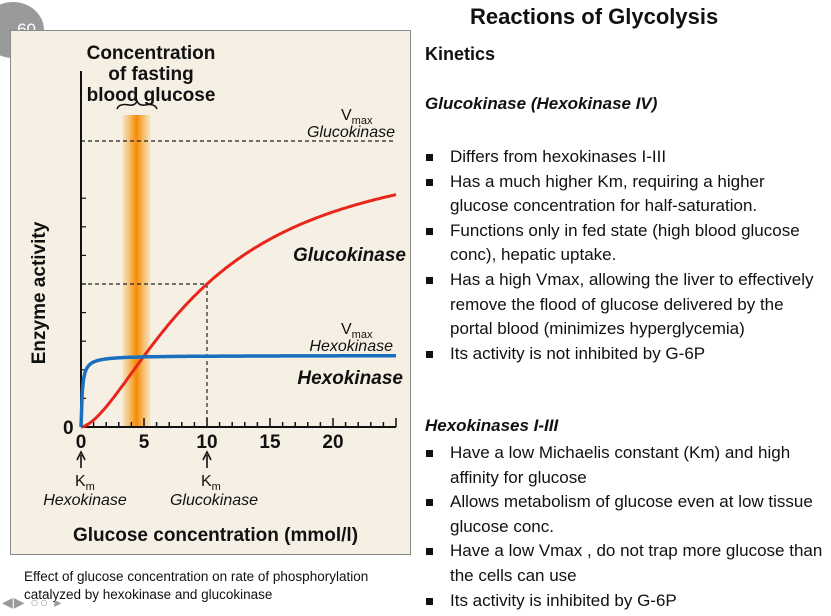 The height and width of the screenshot is (616, 831). Describe the element at coordinates (349, 255) in the screenshot. I see `glucokinase-curve-label: Glucokinase` at that location.